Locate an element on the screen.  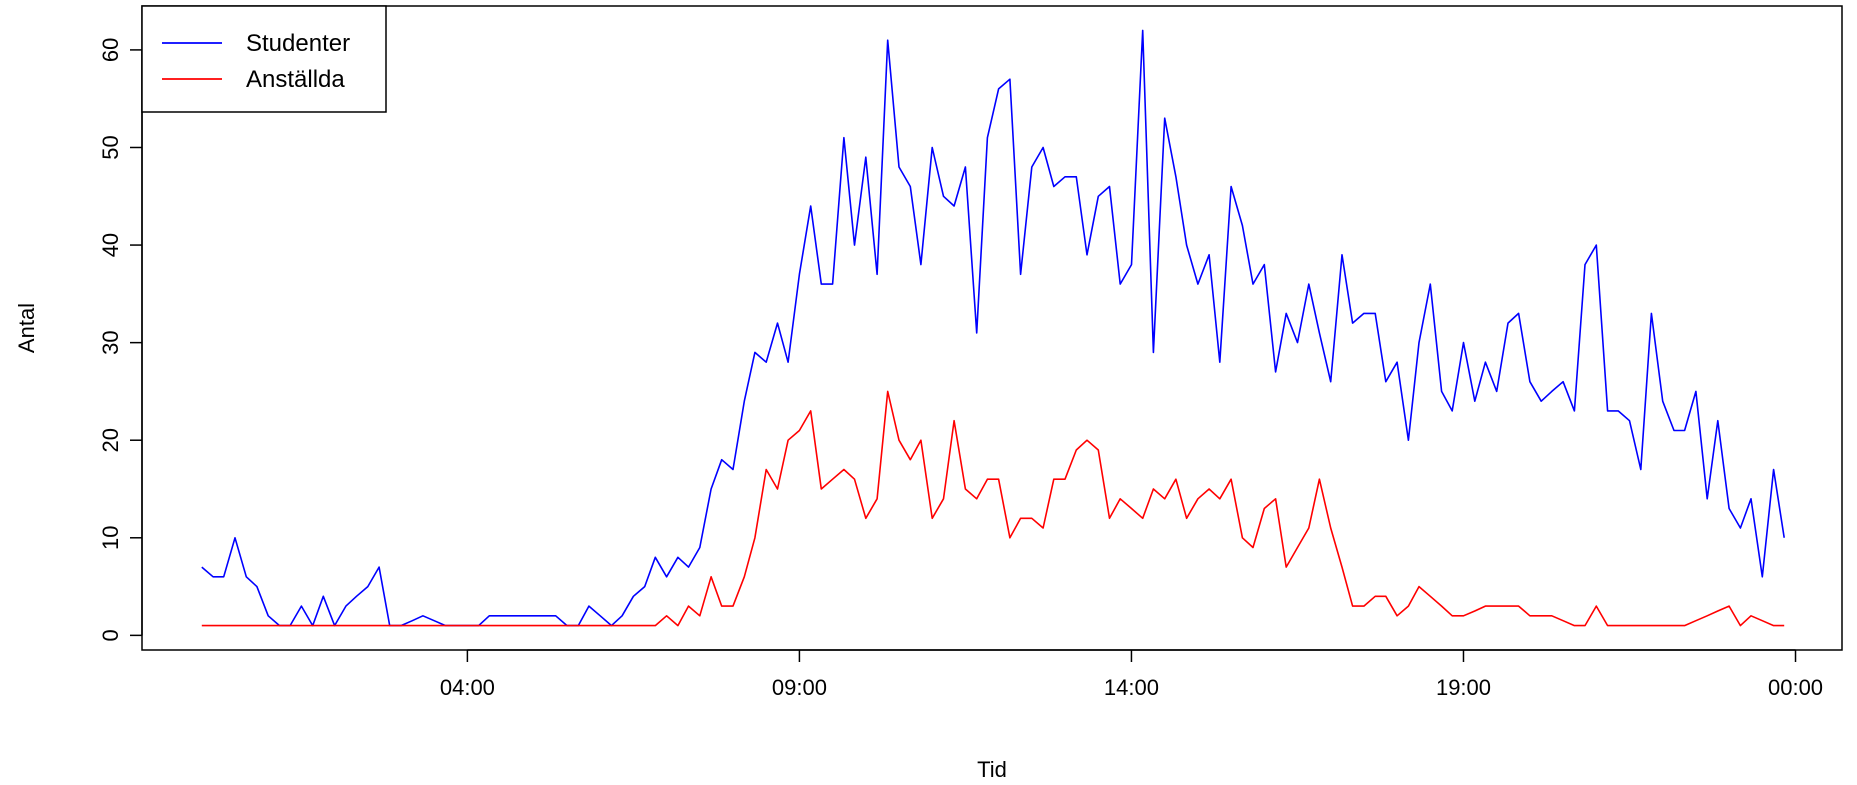
x-tick-label: 00:00 is located at coordinates (1795, 687).